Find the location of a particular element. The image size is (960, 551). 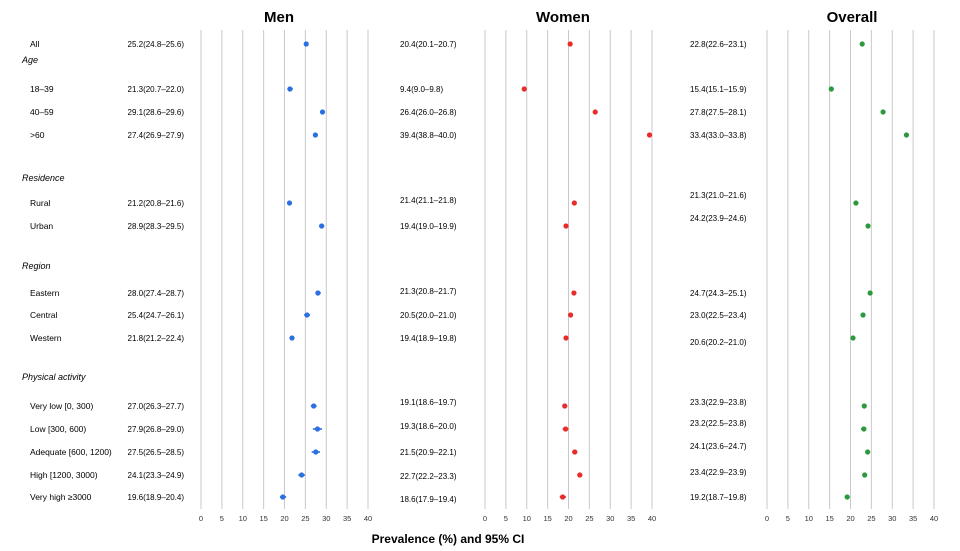

estimate-text-women: 19.4(18.9–19.8) is located at coordinates (428, 338).